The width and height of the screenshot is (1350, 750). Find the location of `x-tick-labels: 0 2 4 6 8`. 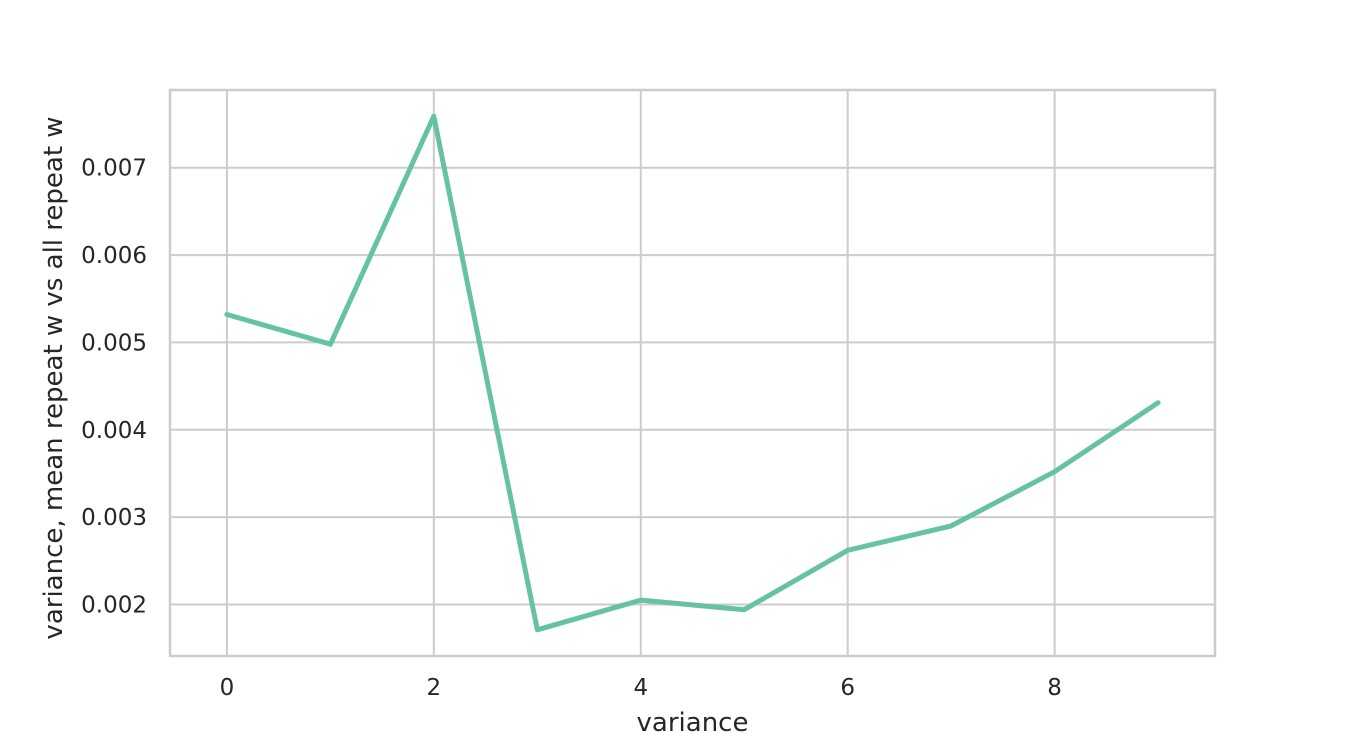

x-tick-labels: 0 2 4 6 8 is located at coordinates (641, 688).